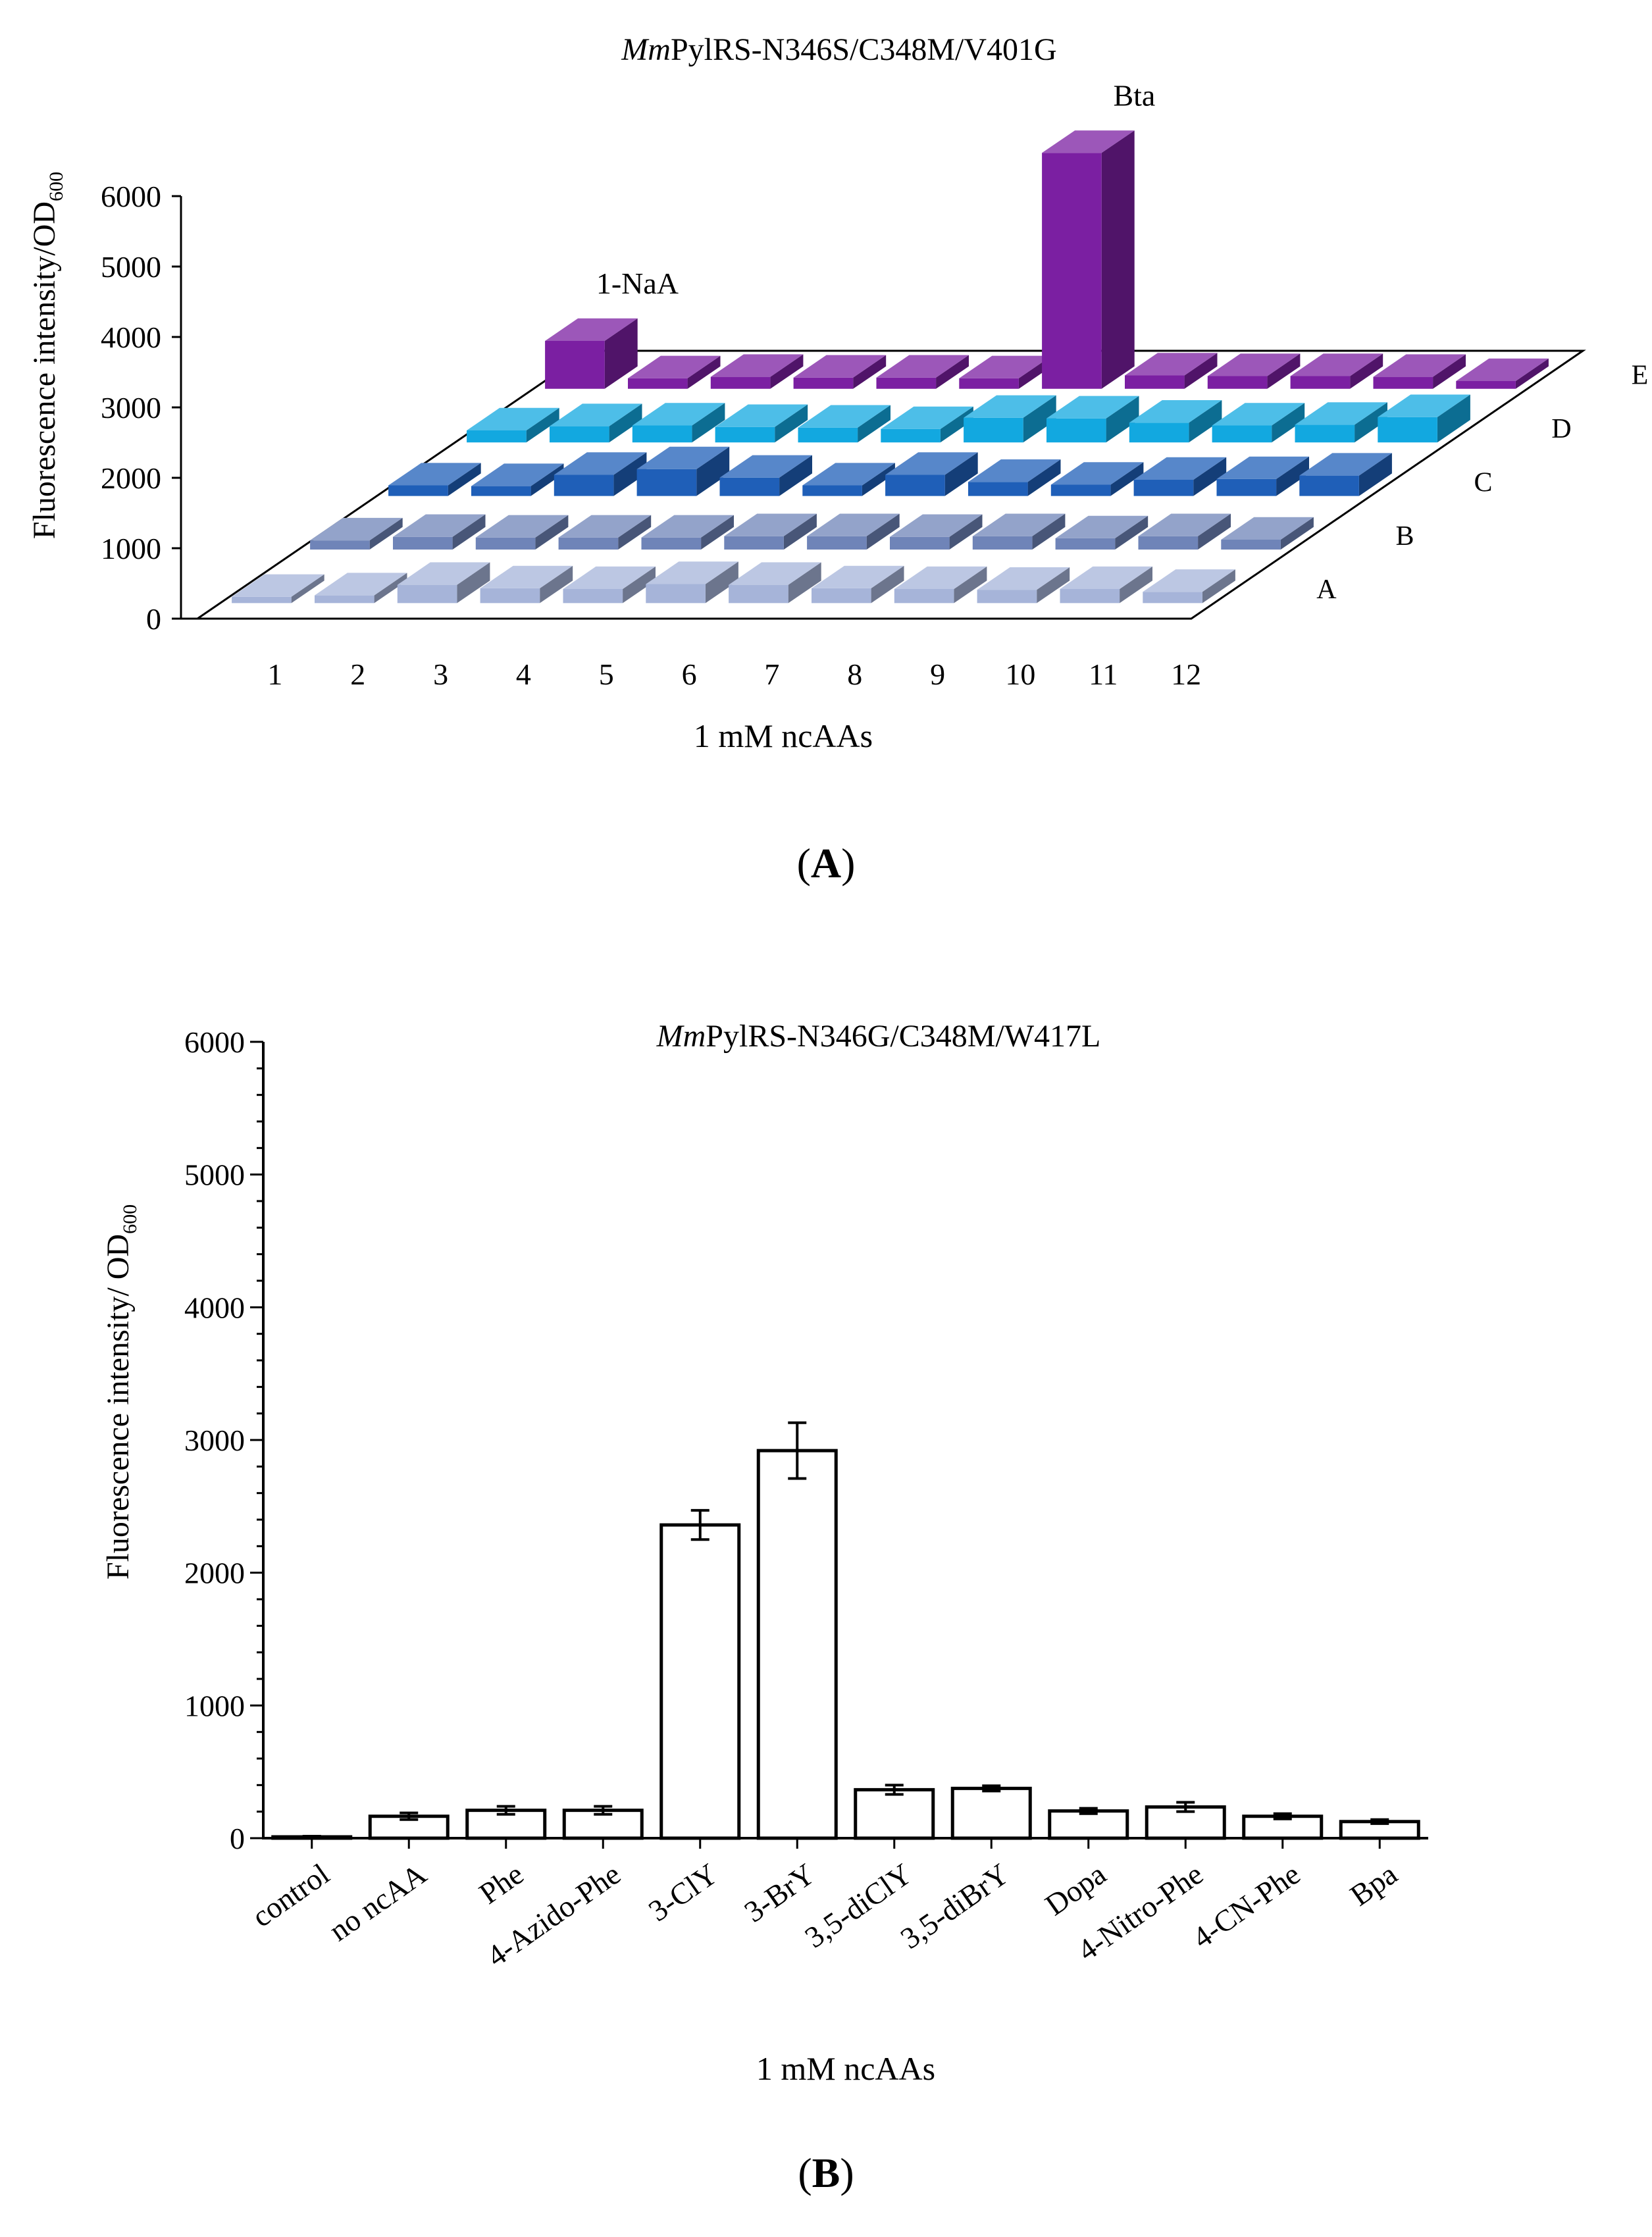 The height and width of the screenshot is (2237, 1652). What do you see at coordinates (121, 1392) in the screenshot?
I see `chart-b-ylabel: Fluorescence intensity/ OD600` at bounding box center [121, 1392].